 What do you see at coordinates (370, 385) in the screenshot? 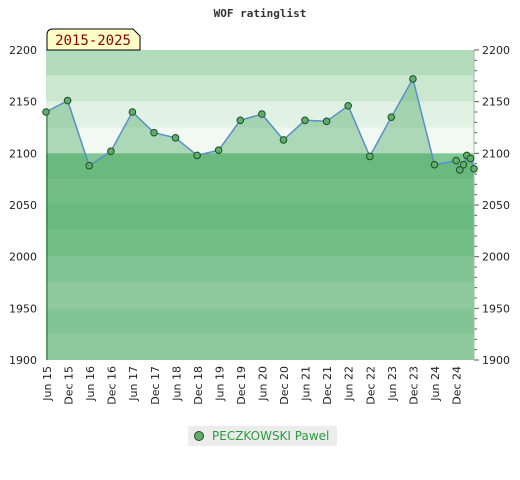
I see `x-tick: Dec 22` at bounding box center [370, 385].